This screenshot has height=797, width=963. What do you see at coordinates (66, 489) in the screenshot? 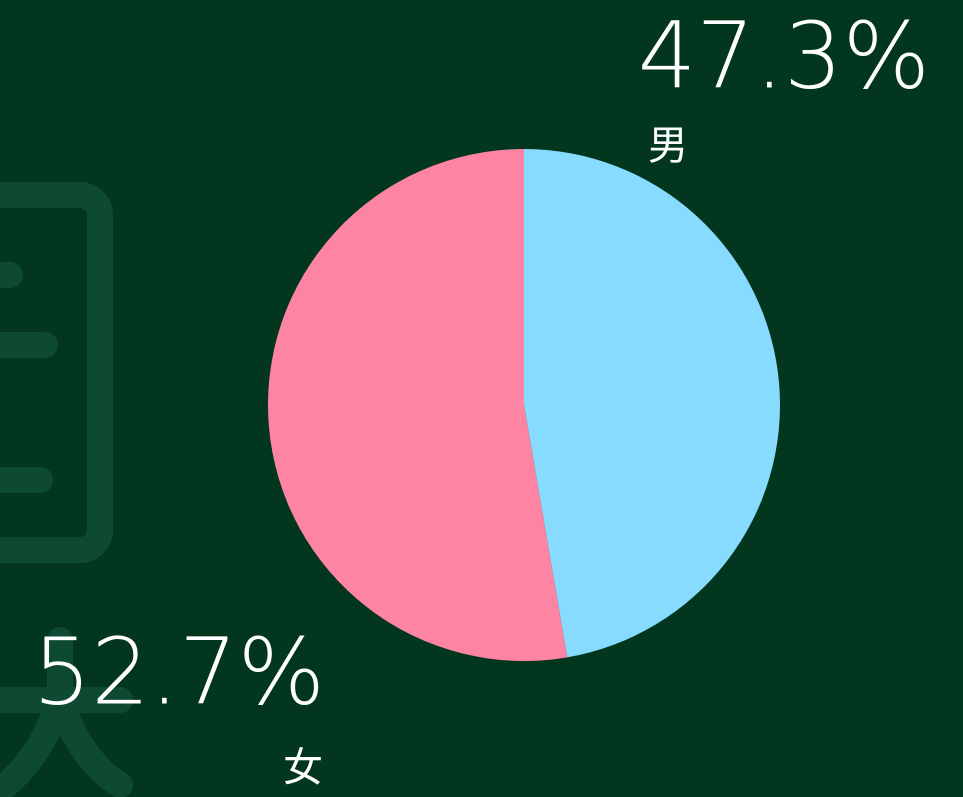
I see `background-decoration` at bounding box center [66, 489].